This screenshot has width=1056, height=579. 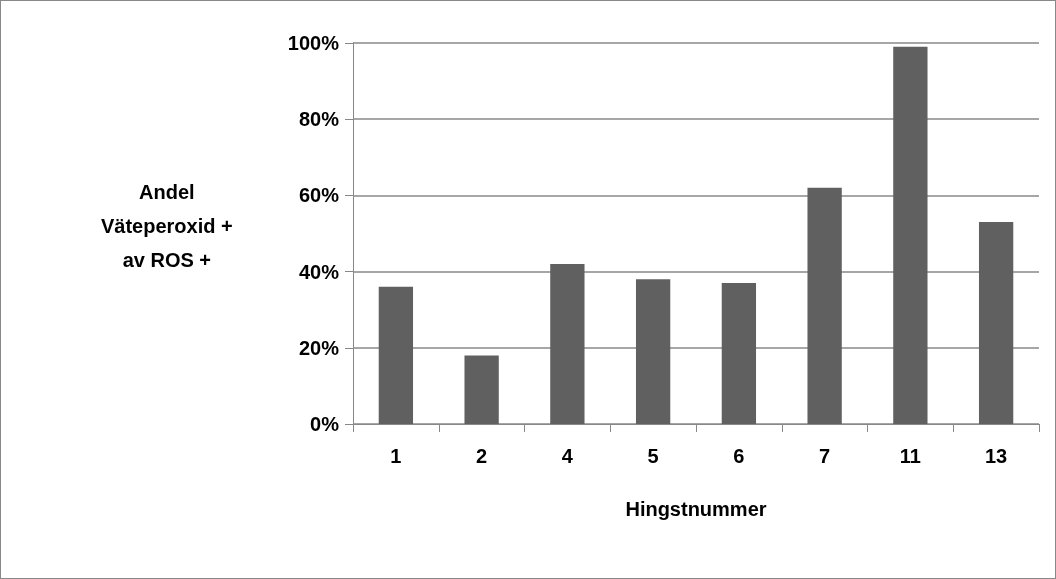 What do you see at coordinates (482, 456) in the screenshot?
I see `x-tick-label: 2` at bounding box center [482, 456].